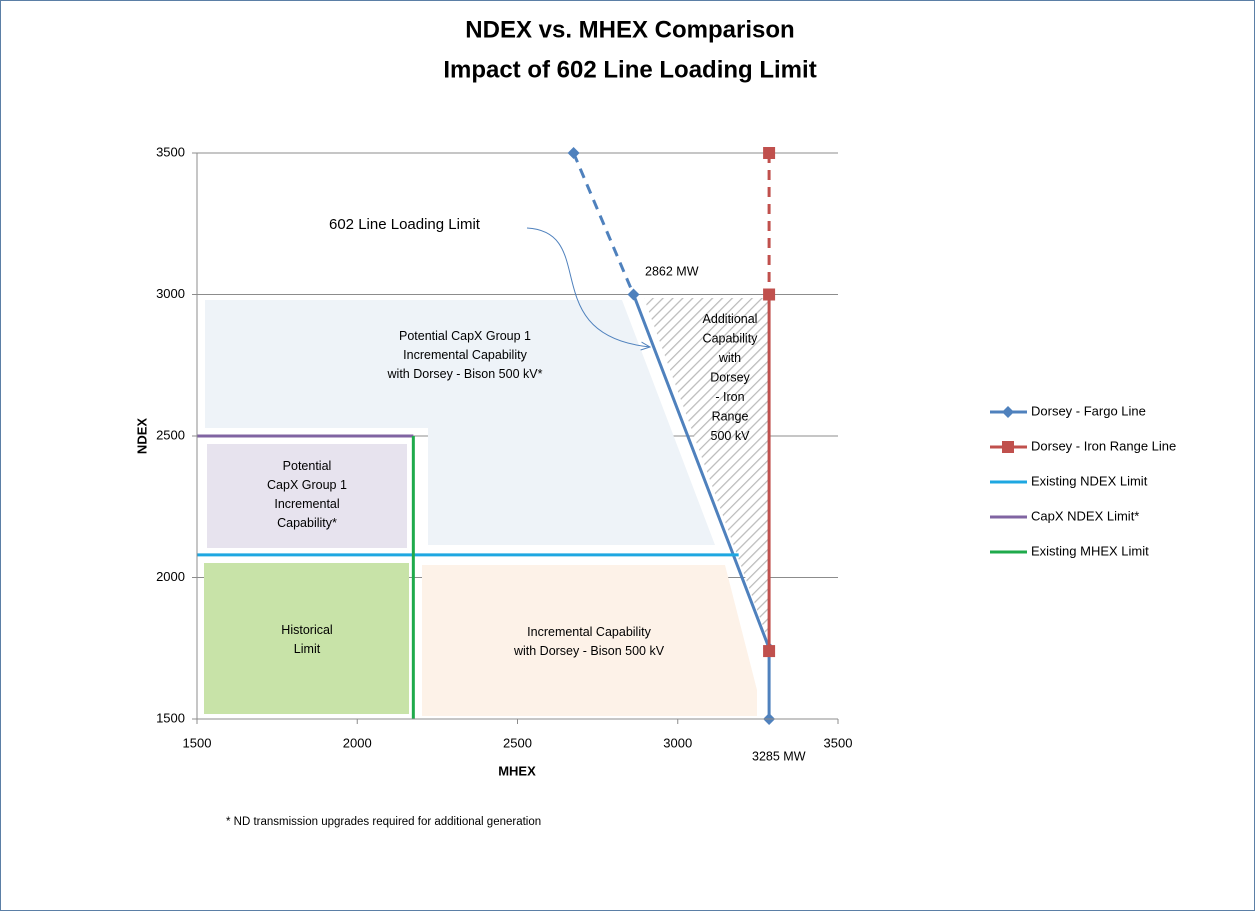 Image resolution: width=1255 pixels, height=911 pixels. I want to click on x-tick-label: 3000, so click(677, 742).